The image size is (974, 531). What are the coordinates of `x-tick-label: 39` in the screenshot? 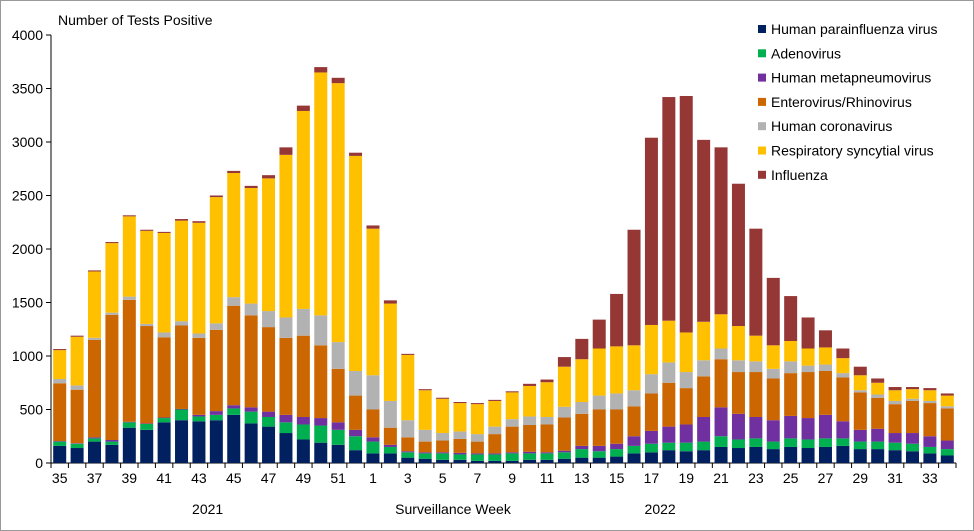 It's located at (130, 478).